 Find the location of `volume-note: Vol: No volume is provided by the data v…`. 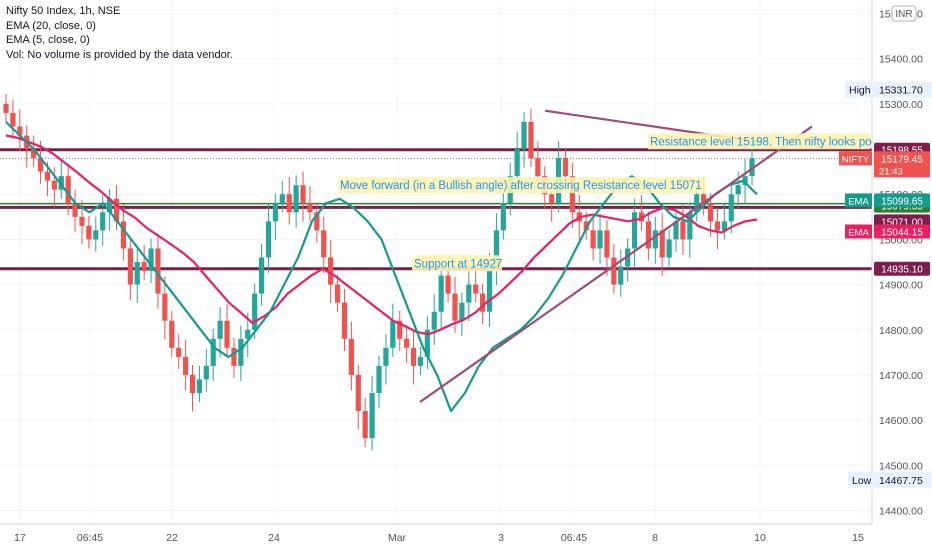

volume-note: Vol: No volume is provided by the data v… is located at coordinates (119, 54).